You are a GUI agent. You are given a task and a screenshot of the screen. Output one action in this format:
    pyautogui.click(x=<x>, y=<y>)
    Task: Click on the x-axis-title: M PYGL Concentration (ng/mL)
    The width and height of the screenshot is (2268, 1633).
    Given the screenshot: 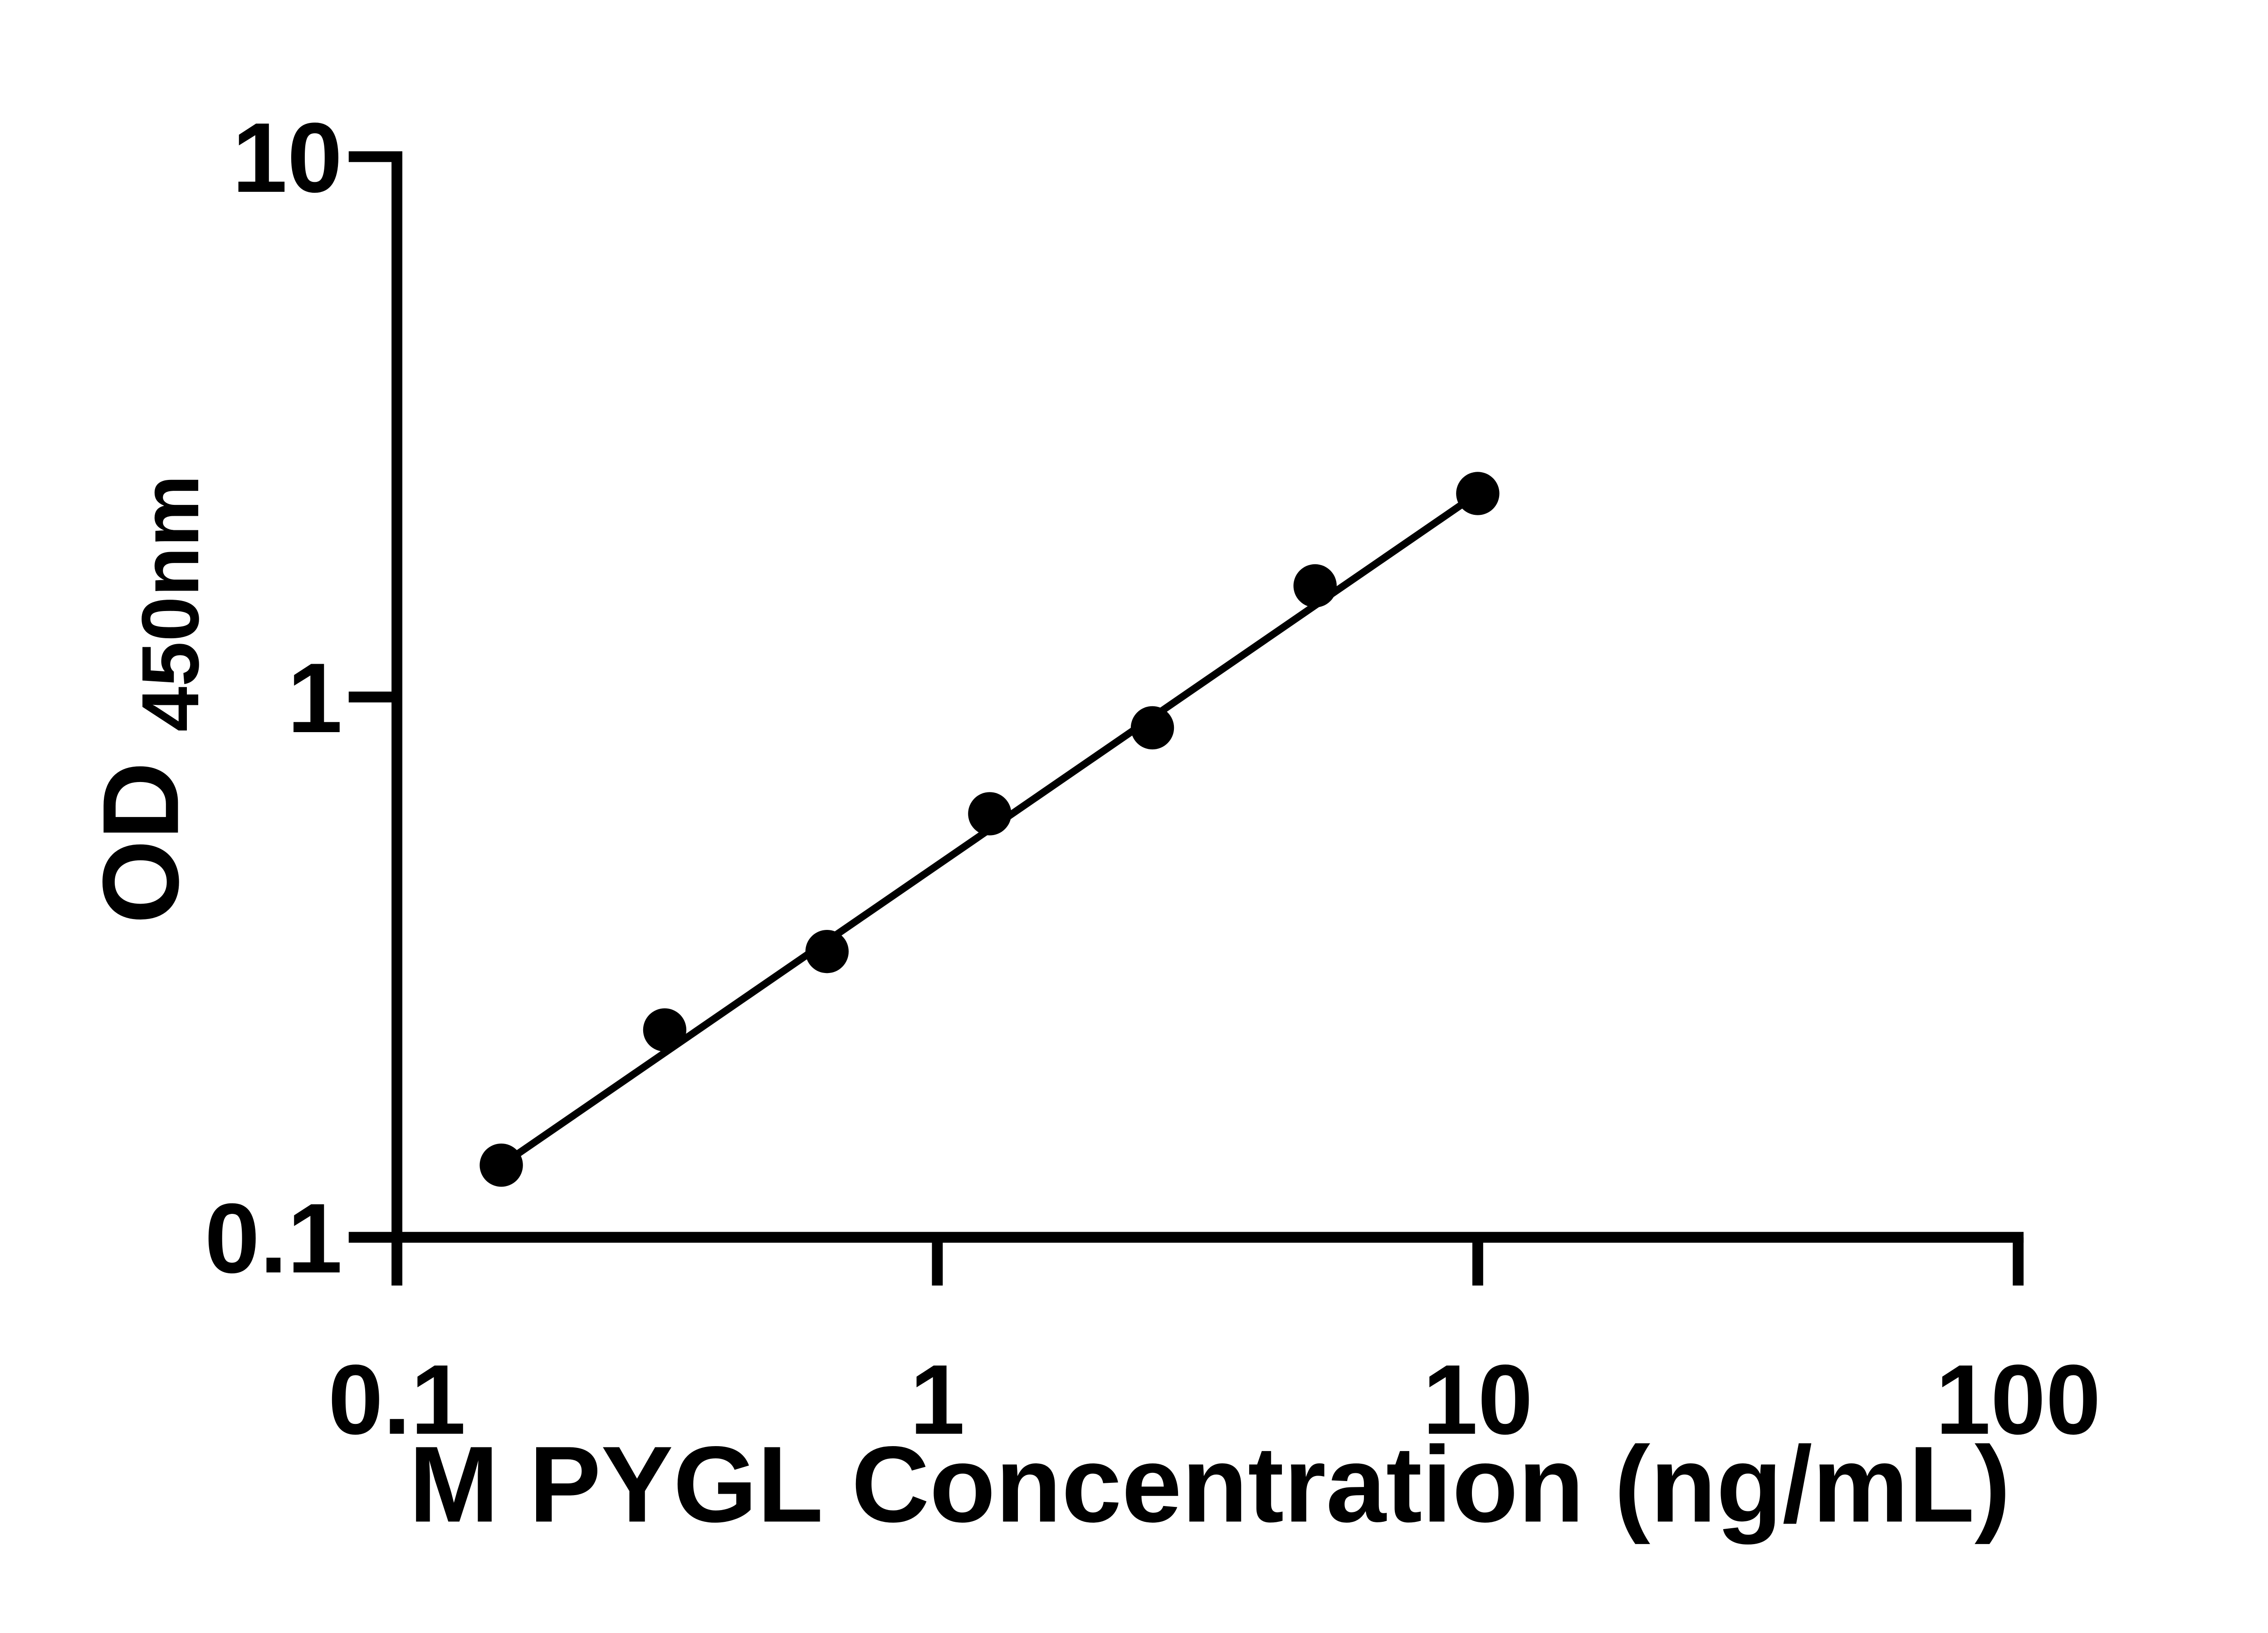 What is the action you would take?
    pyautogui.click(x=1209, y=1484)
    